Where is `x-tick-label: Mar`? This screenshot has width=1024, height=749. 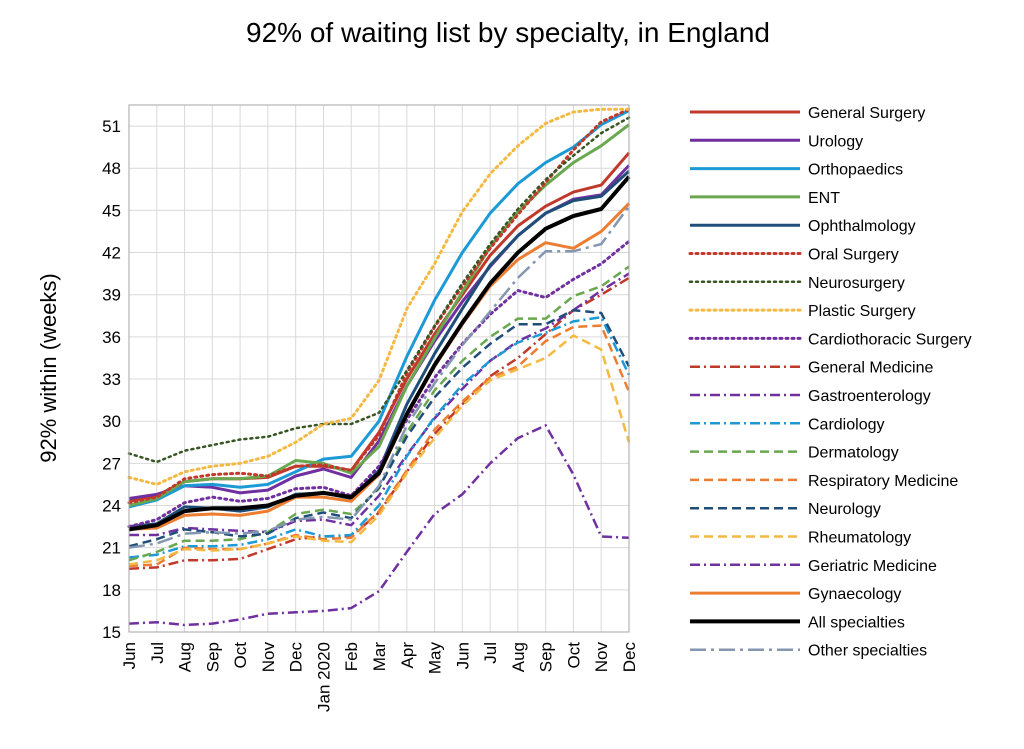
x-tick-label: Mar is located at coordinates (379, 657).